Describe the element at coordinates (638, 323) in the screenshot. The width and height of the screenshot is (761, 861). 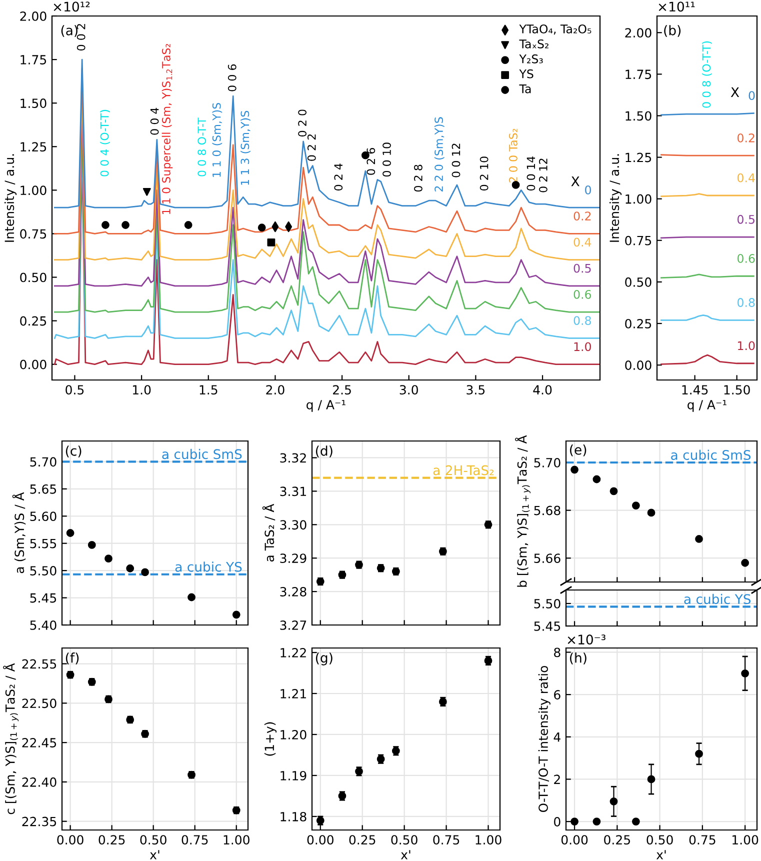
I see `y-tick-label: 0.25` at that location.